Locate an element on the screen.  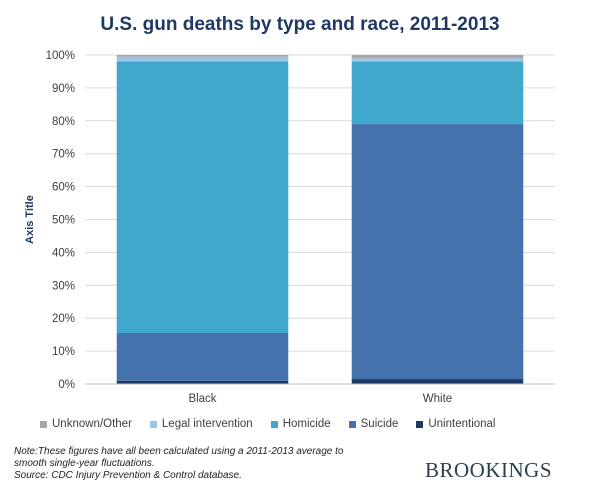
y-tick-label: 20% is located at coordinates (63, 319).